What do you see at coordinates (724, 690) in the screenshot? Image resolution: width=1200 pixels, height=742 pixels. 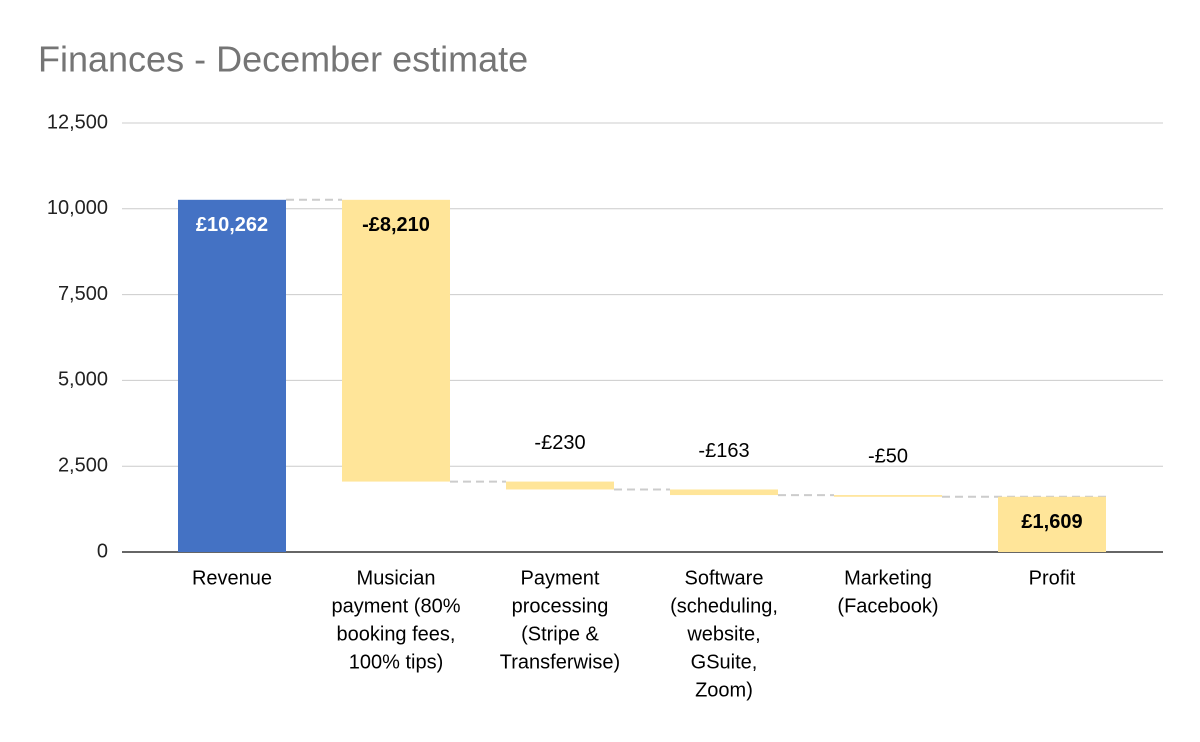 I see `x-tick-label: Zoom)` at bounding box center [724, 690].